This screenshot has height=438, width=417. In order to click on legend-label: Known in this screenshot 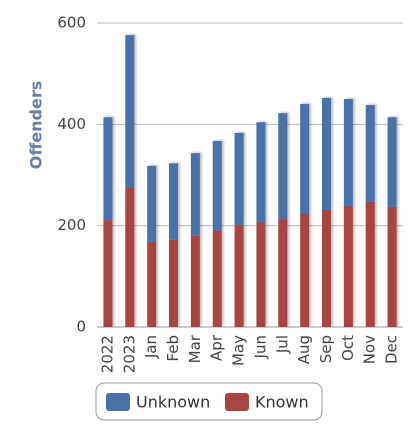, I will do `click(282, 402)`.